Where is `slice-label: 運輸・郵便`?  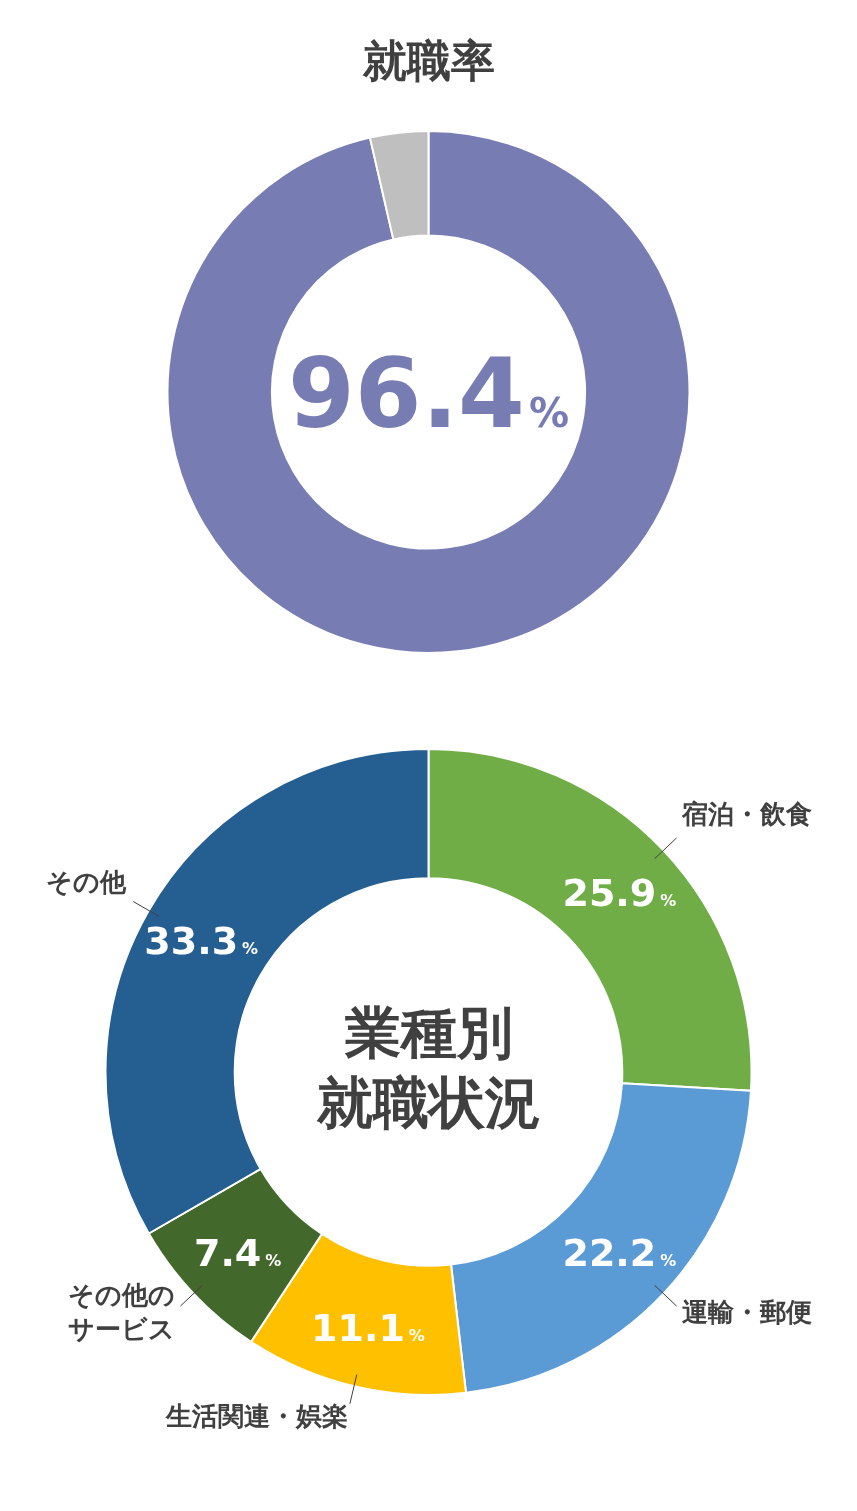
slice-label: 運輸・郵便 is located at coordinates (747, 1312).